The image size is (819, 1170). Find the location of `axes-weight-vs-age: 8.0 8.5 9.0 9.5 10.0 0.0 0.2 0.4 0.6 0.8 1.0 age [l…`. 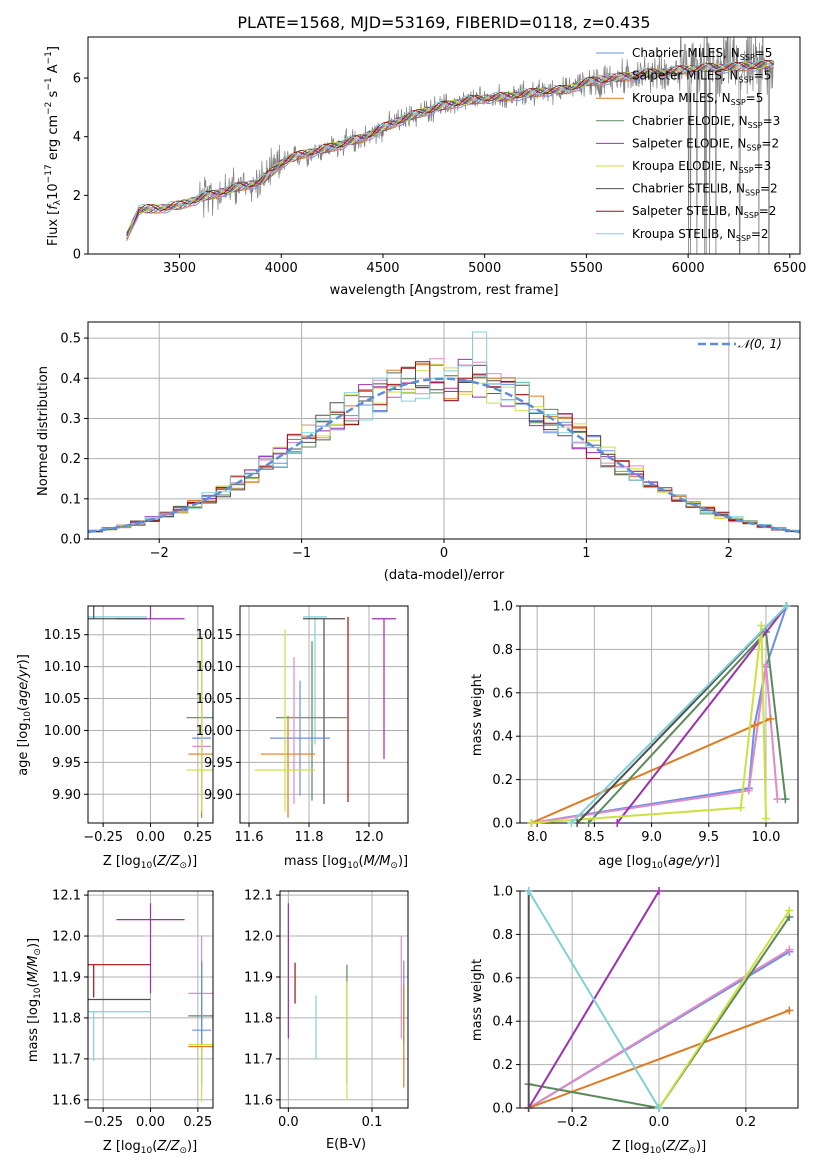

axes-weight-vs-age: 8.0 8.5 9.0 9.5 10.0 0.0 0.2 0.4 0.6 0.8 1.0 age [l… is located at coordinates (634, 735).